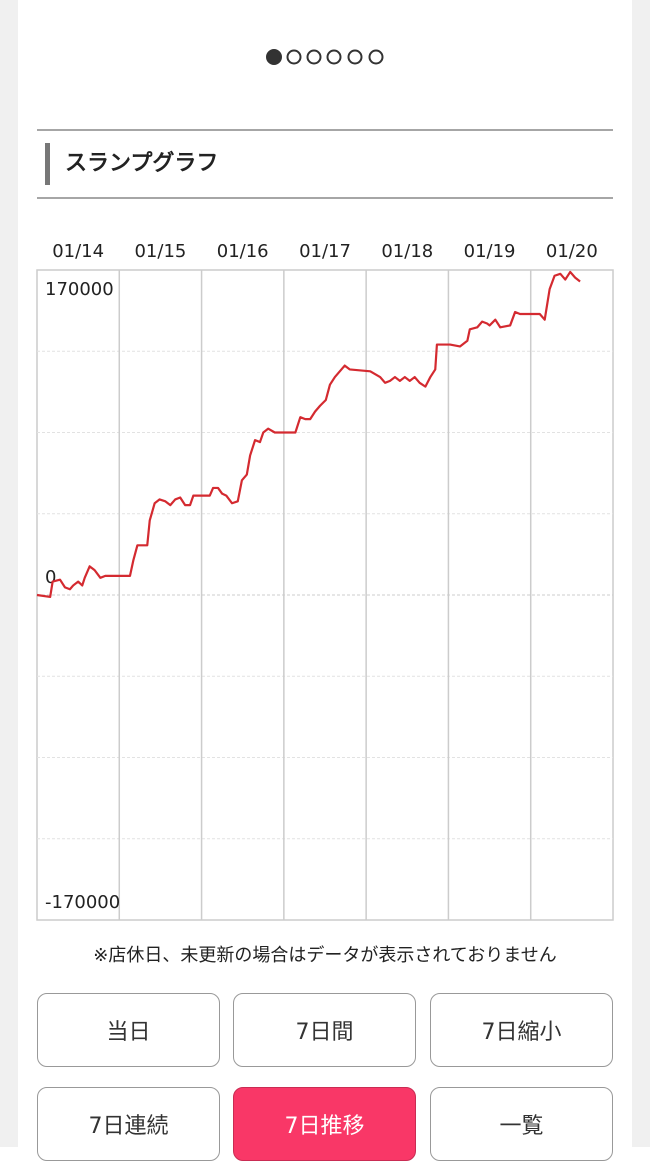  What do you see at coordinates (325, 57) in the screenshot?
I see `pager-dots` at bounding box center [325, 57].